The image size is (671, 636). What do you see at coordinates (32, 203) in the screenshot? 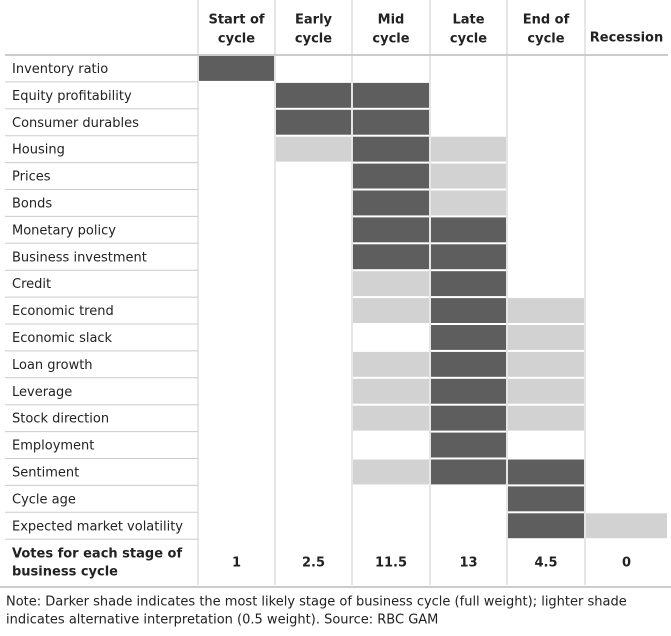
I see `row-label: Bonds` at bounding box center [32, 203].